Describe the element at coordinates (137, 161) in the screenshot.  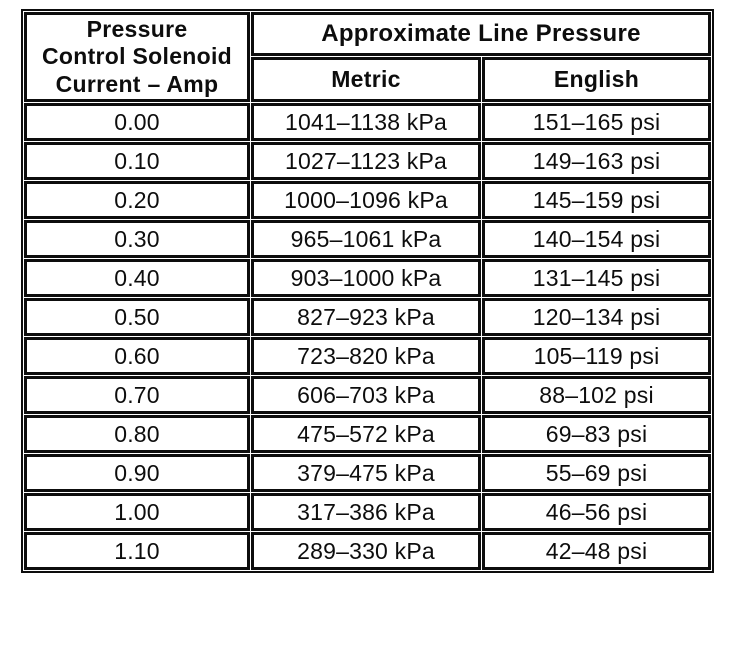
I see `current-cell: 0.10` at that location.